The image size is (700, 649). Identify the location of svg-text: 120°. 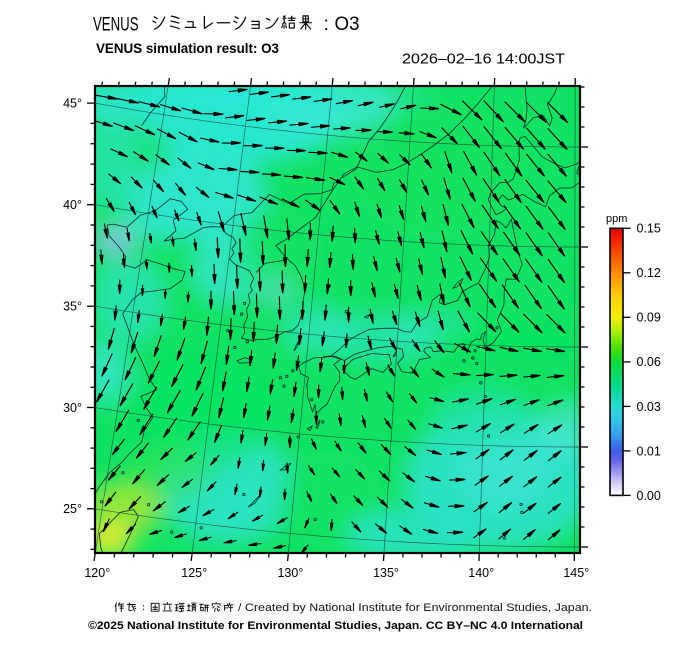
(97, 573).